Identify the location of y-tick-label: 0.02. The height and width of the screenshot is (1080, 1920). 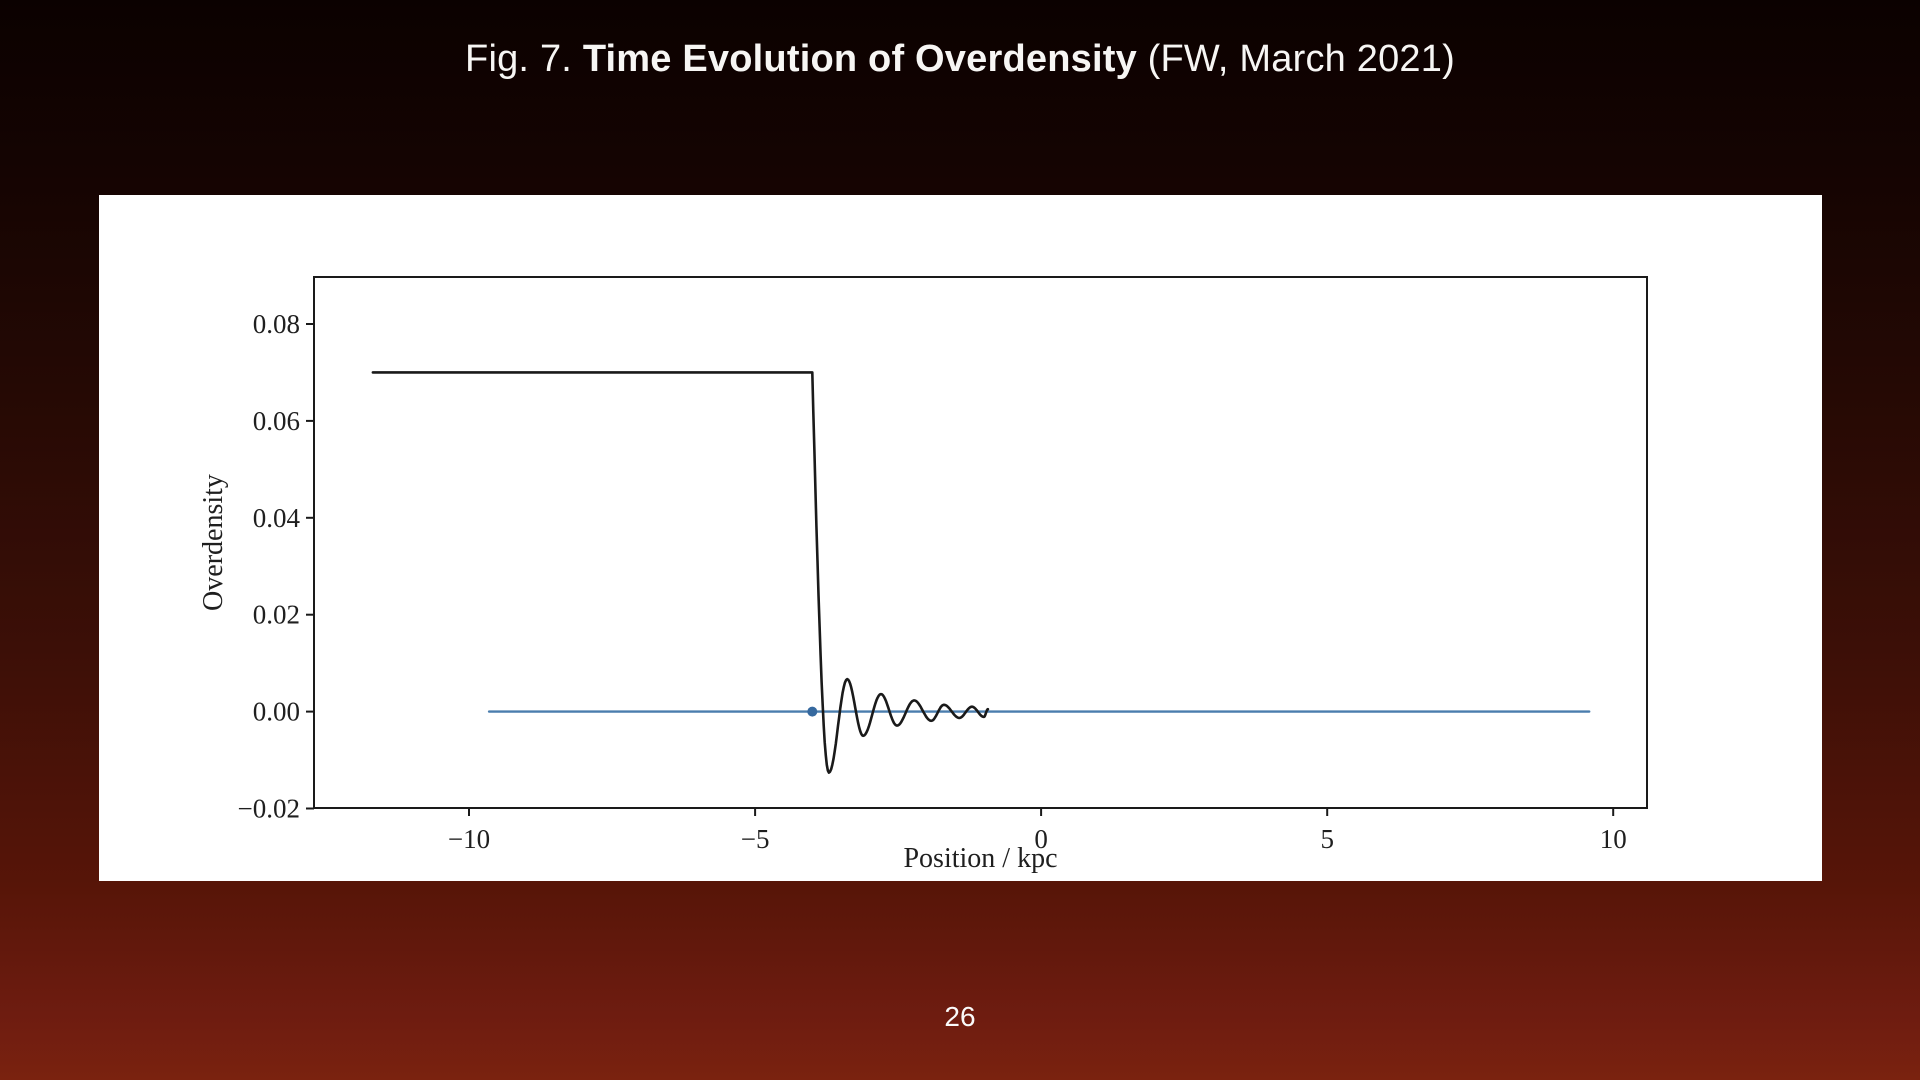
(276, 615).